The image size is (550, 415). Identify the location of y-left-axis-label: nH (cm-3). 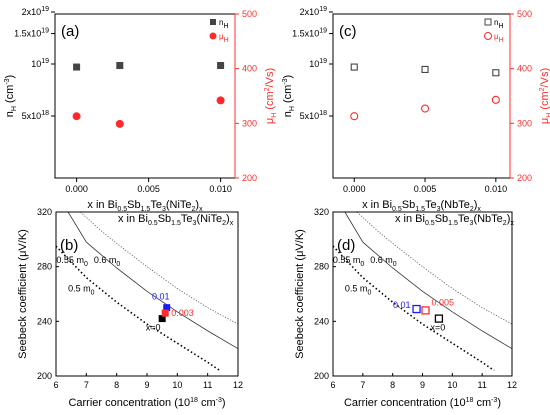
(11, 96).